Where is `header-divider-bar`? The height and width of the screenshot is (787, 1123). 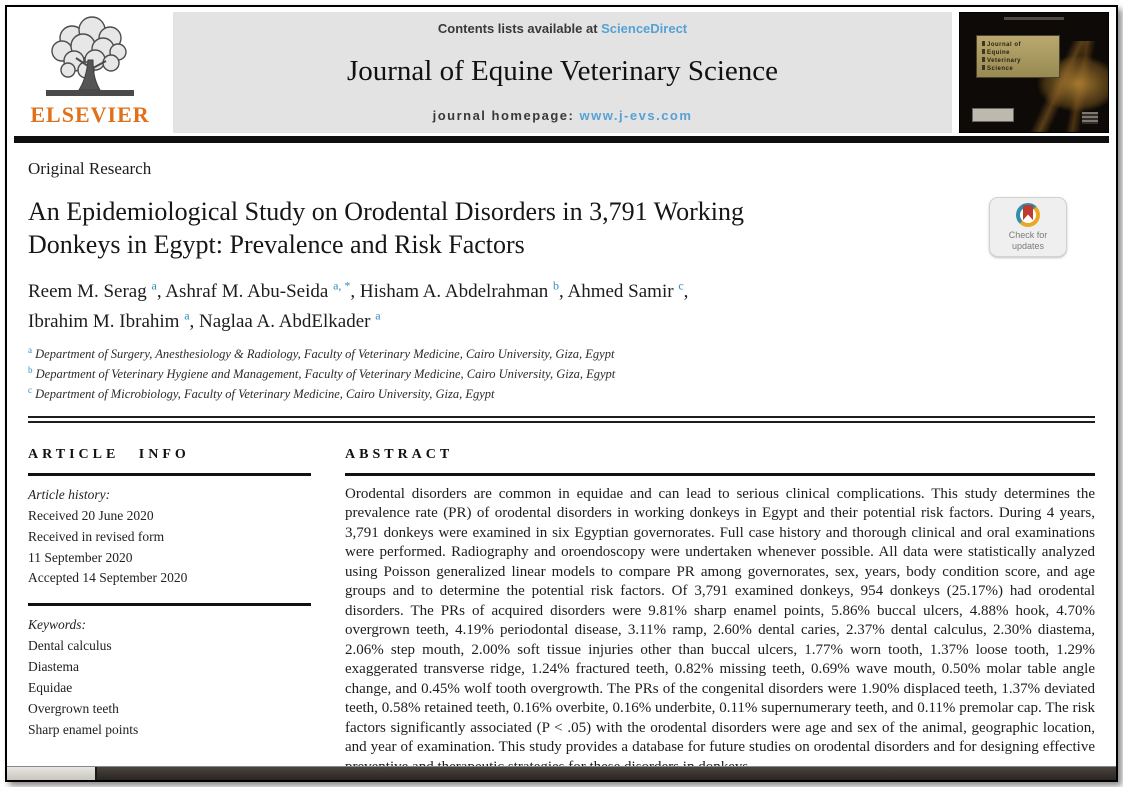 header-divider-bar is located at coordinates (561, 139).